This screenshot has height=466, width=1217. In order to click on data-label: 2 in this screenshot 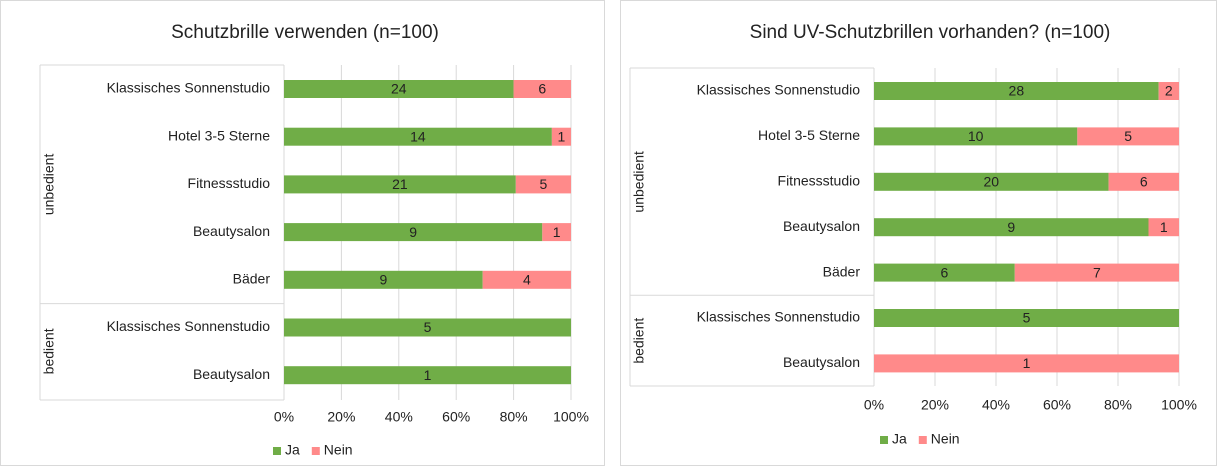, I will do `click(1169, 91)`.